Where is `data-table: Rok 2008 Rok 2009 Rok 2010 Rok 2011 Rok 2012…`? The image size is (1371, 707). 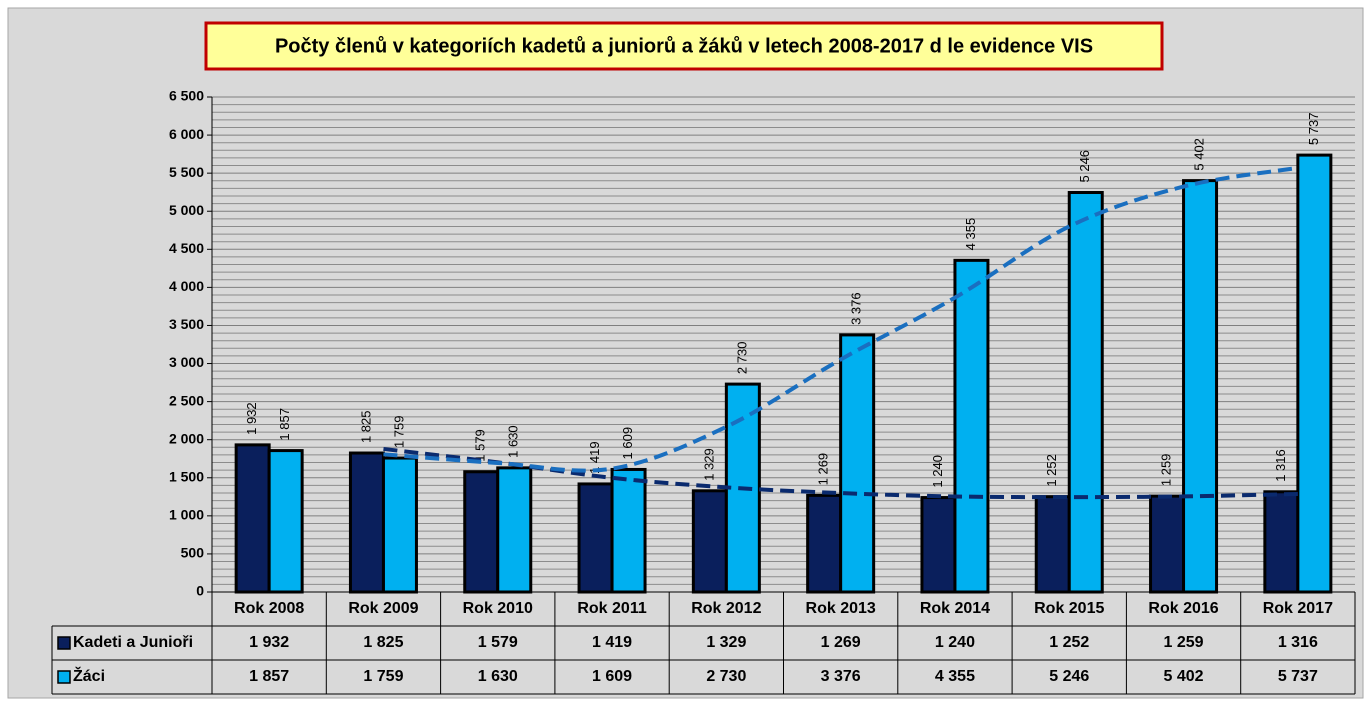
data-table: Rok 2008 Rok 2009 Rok 2010 Rok 2011 Rok 2012… is located at coordinates (703, 643).